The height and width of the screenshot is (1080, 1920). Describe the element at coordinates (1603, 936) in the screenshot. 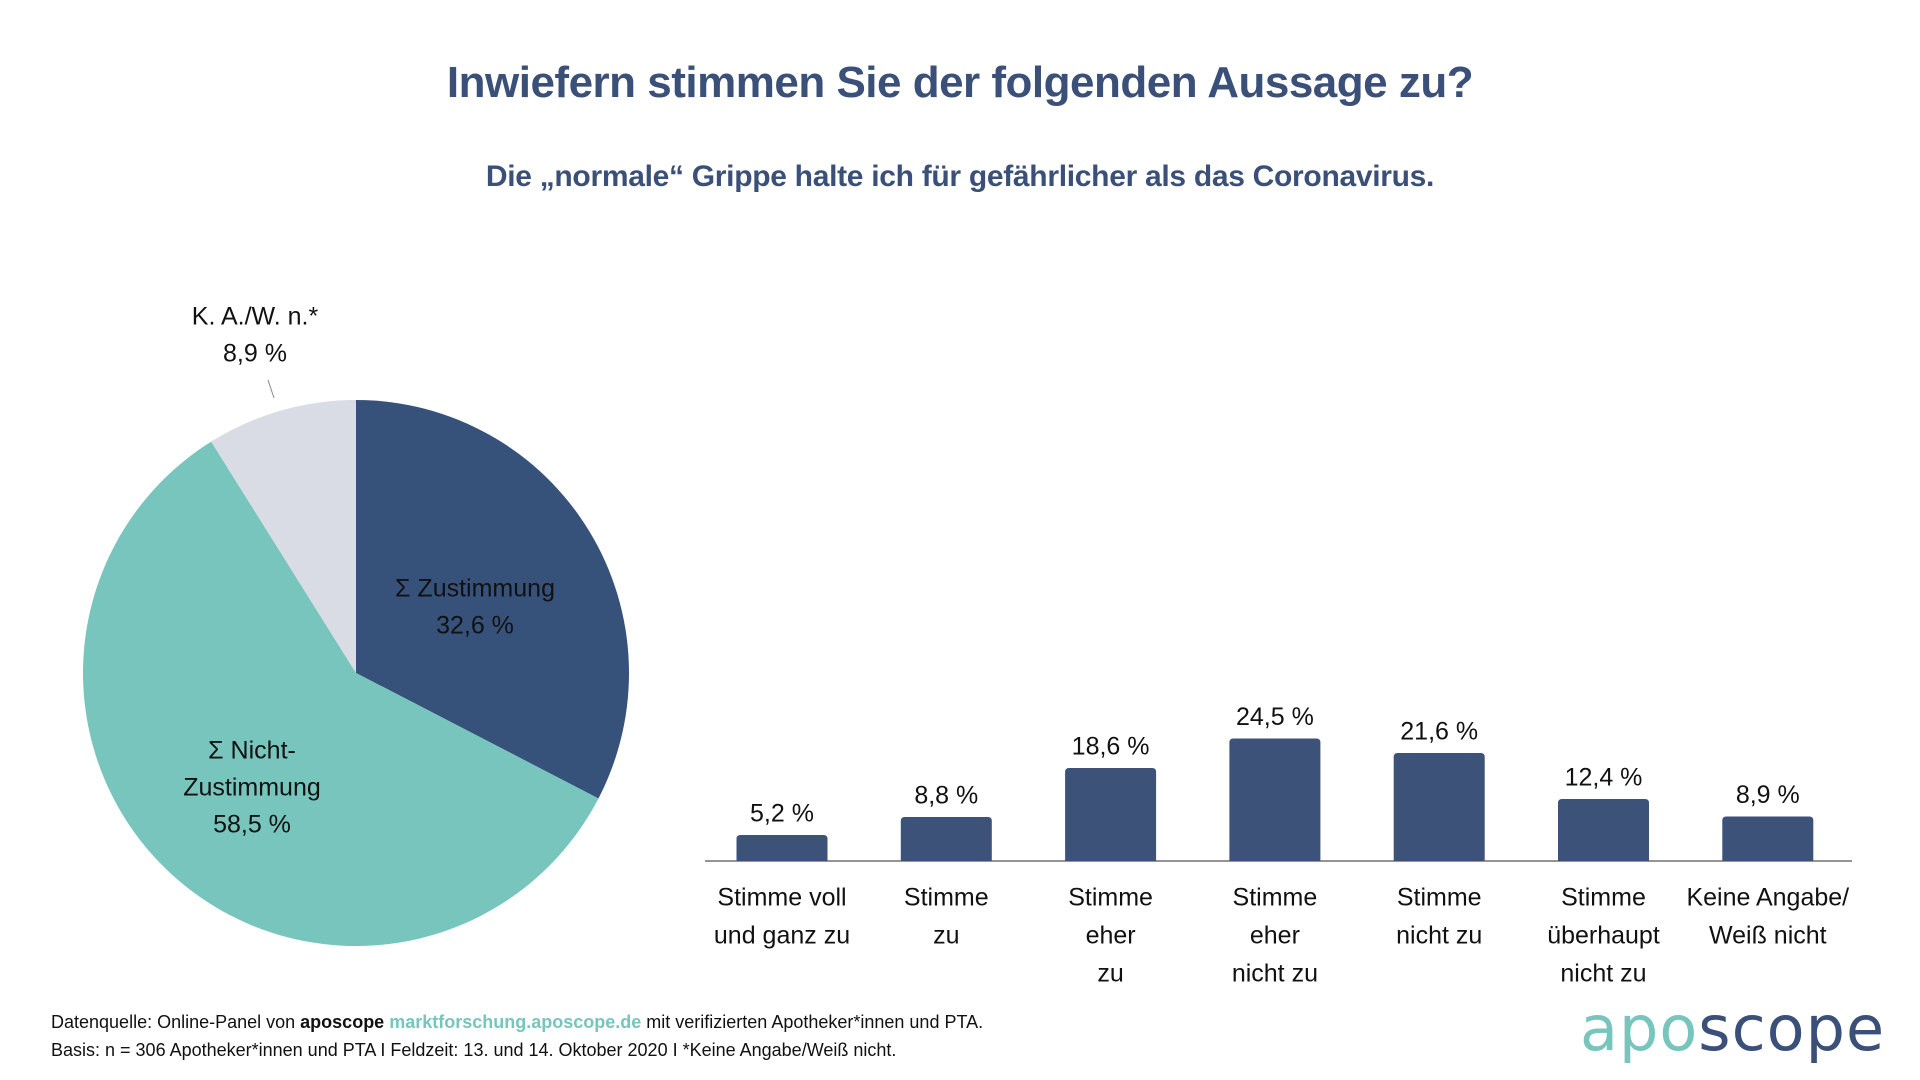

I see `x-tick-label: überhaupt` at that location.